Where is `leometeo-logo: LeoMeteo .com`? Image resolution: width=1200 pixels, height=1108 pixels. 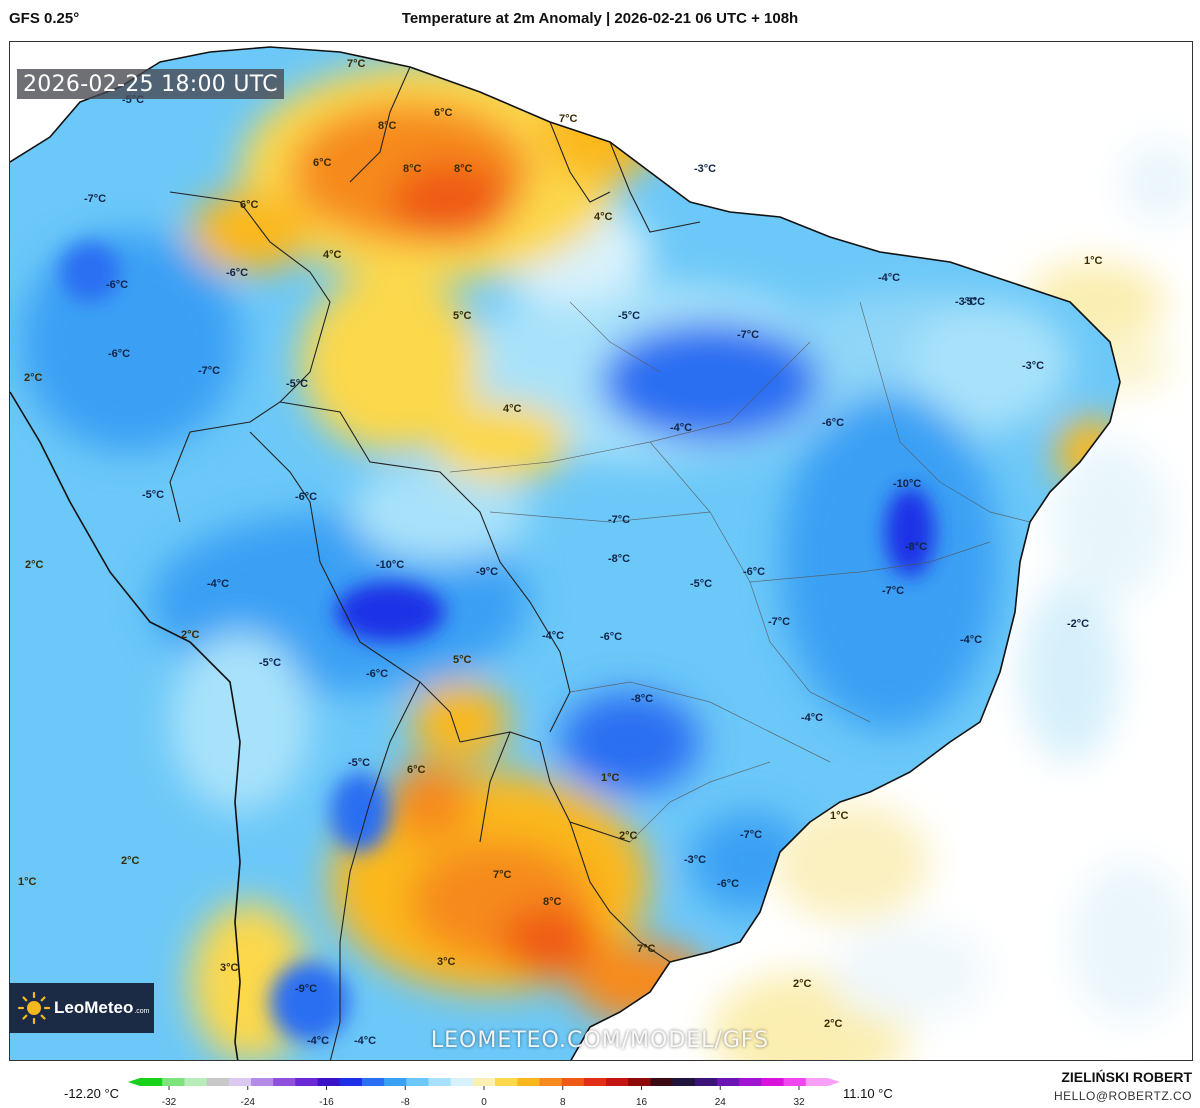
leometeo-logo: LeoMeteo .com is located at coordinates (81, 1008).